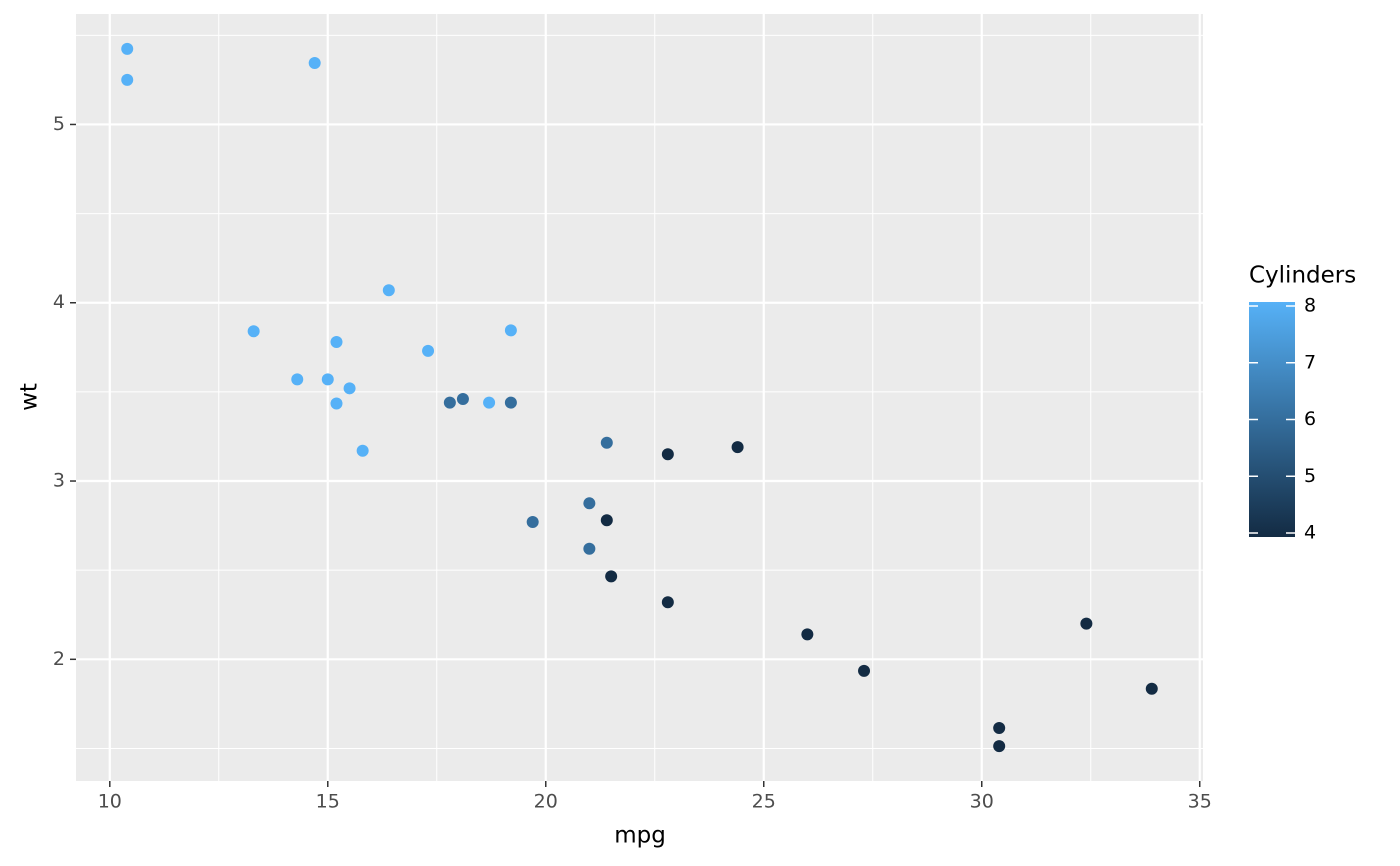 Image resolution: width=1400 pixels, height=866 pixels. What do you see at coordinates (1200, 802) in the screenshot?
I see `x-tick-label: 35` at bounding box center [1200, 802].